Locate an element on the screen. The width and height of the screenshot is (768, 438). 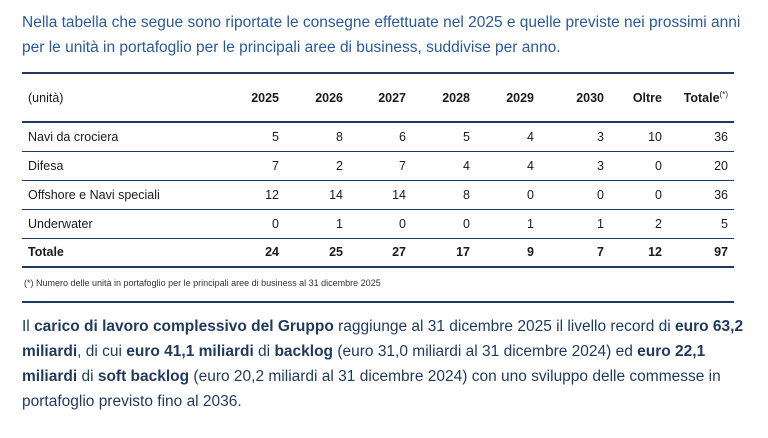
total-cell: Totale is located at coordinates (122, 253).